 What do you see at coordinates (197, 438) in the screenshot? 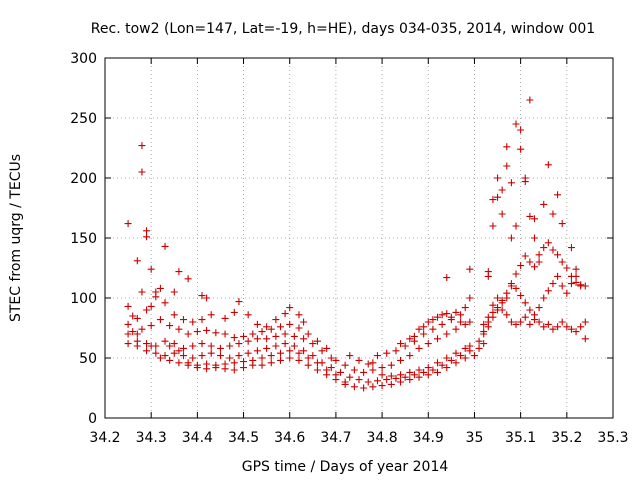
I see `x-tick-label: 34.4` at bounding box center [197, 438].